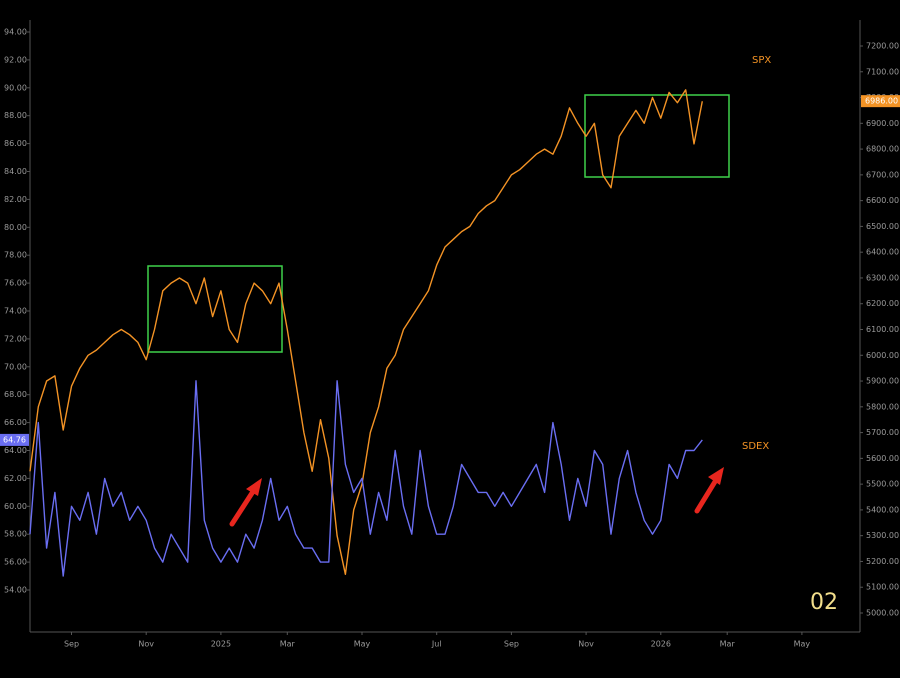  What do you see at coordinates (882, 46) in the screenshot?
I see `y2-tick-label: 7200.00` at bounding box center [882, 46].